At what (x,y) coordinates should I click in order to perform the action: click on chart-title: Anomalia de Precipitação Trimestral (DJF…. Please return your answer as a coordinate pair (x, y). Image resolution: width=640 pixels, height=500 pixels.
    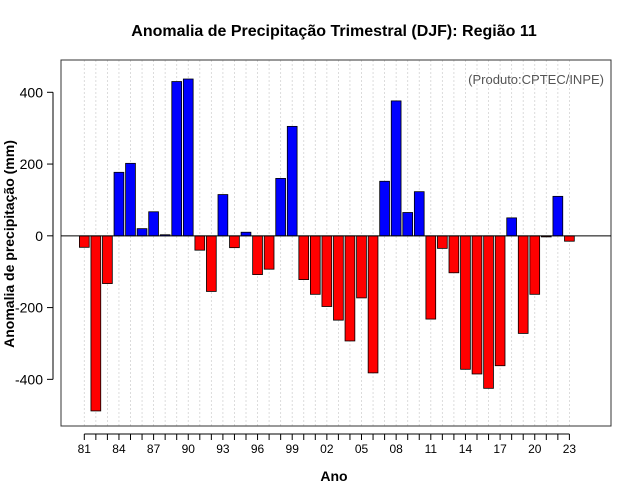
    Looking at the image, I should click on (334, 31).